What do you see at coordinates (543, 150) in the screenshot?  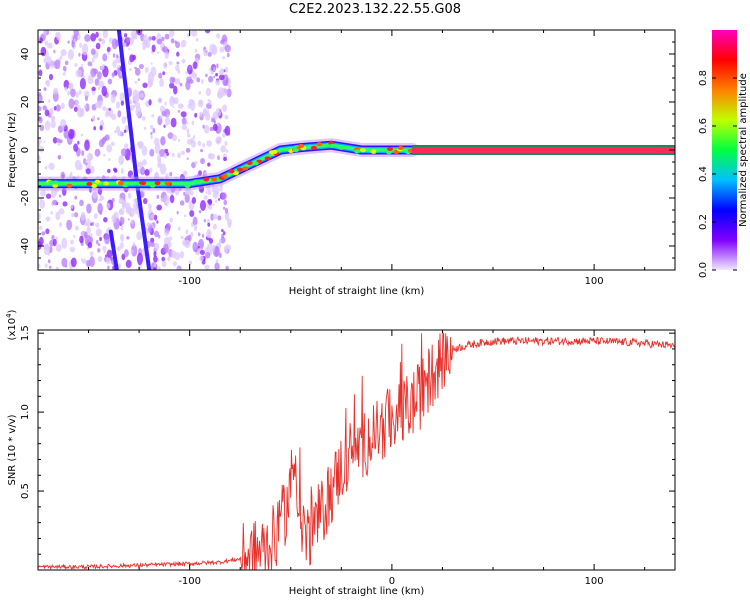 I see `constant-line-core` at bounding box center [543, 150].